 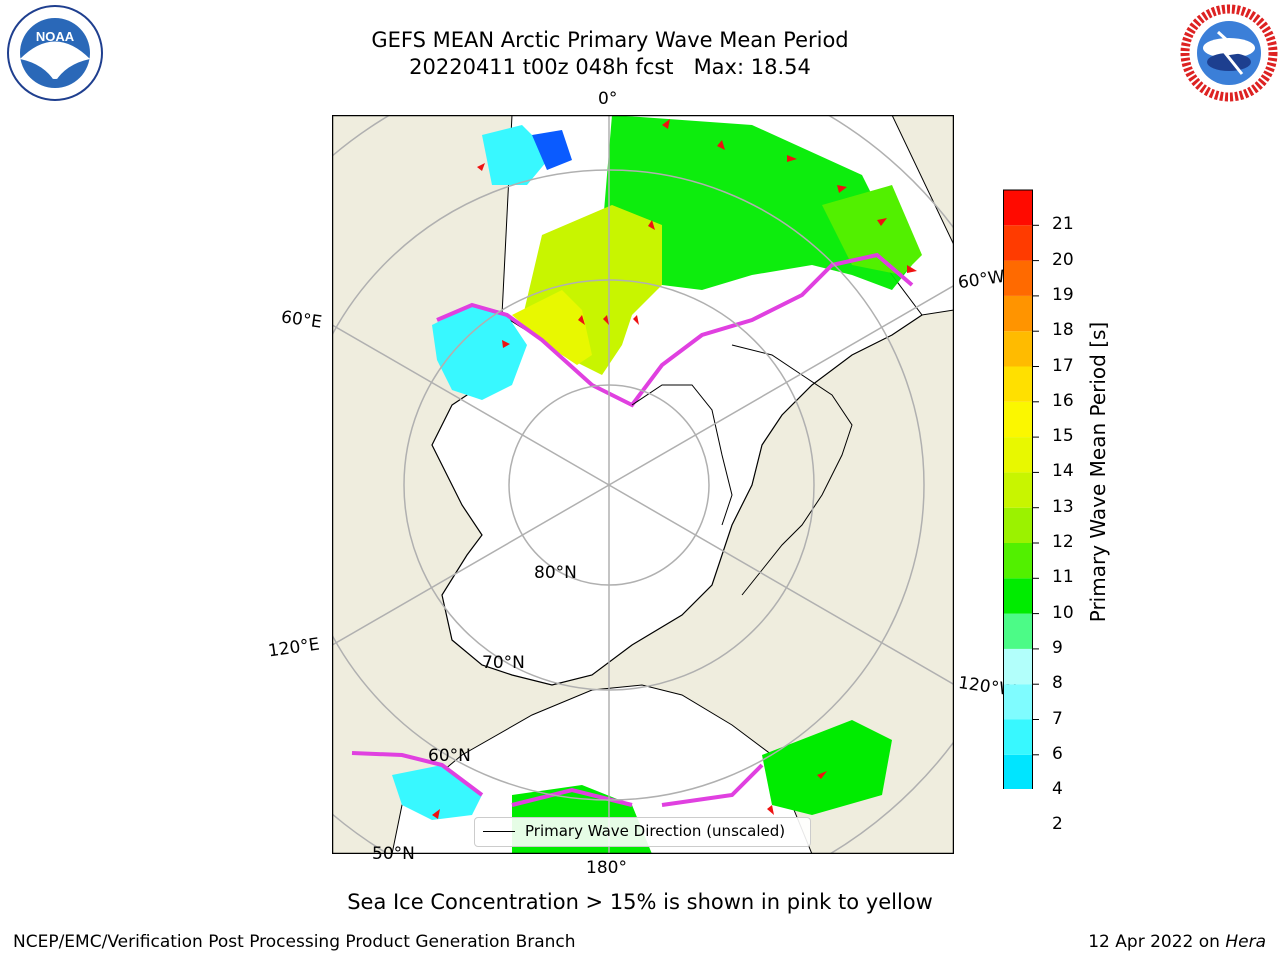 I want to click on wave-field-iceland, so click(x=872, y=230).